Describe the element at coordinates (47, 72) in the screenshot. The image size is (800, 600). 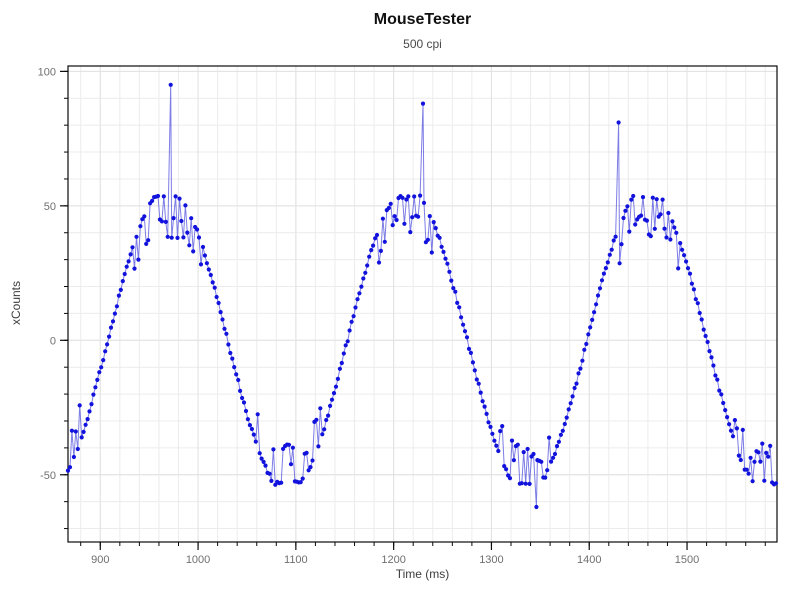
I see `y-tick-label: 100` at that location.